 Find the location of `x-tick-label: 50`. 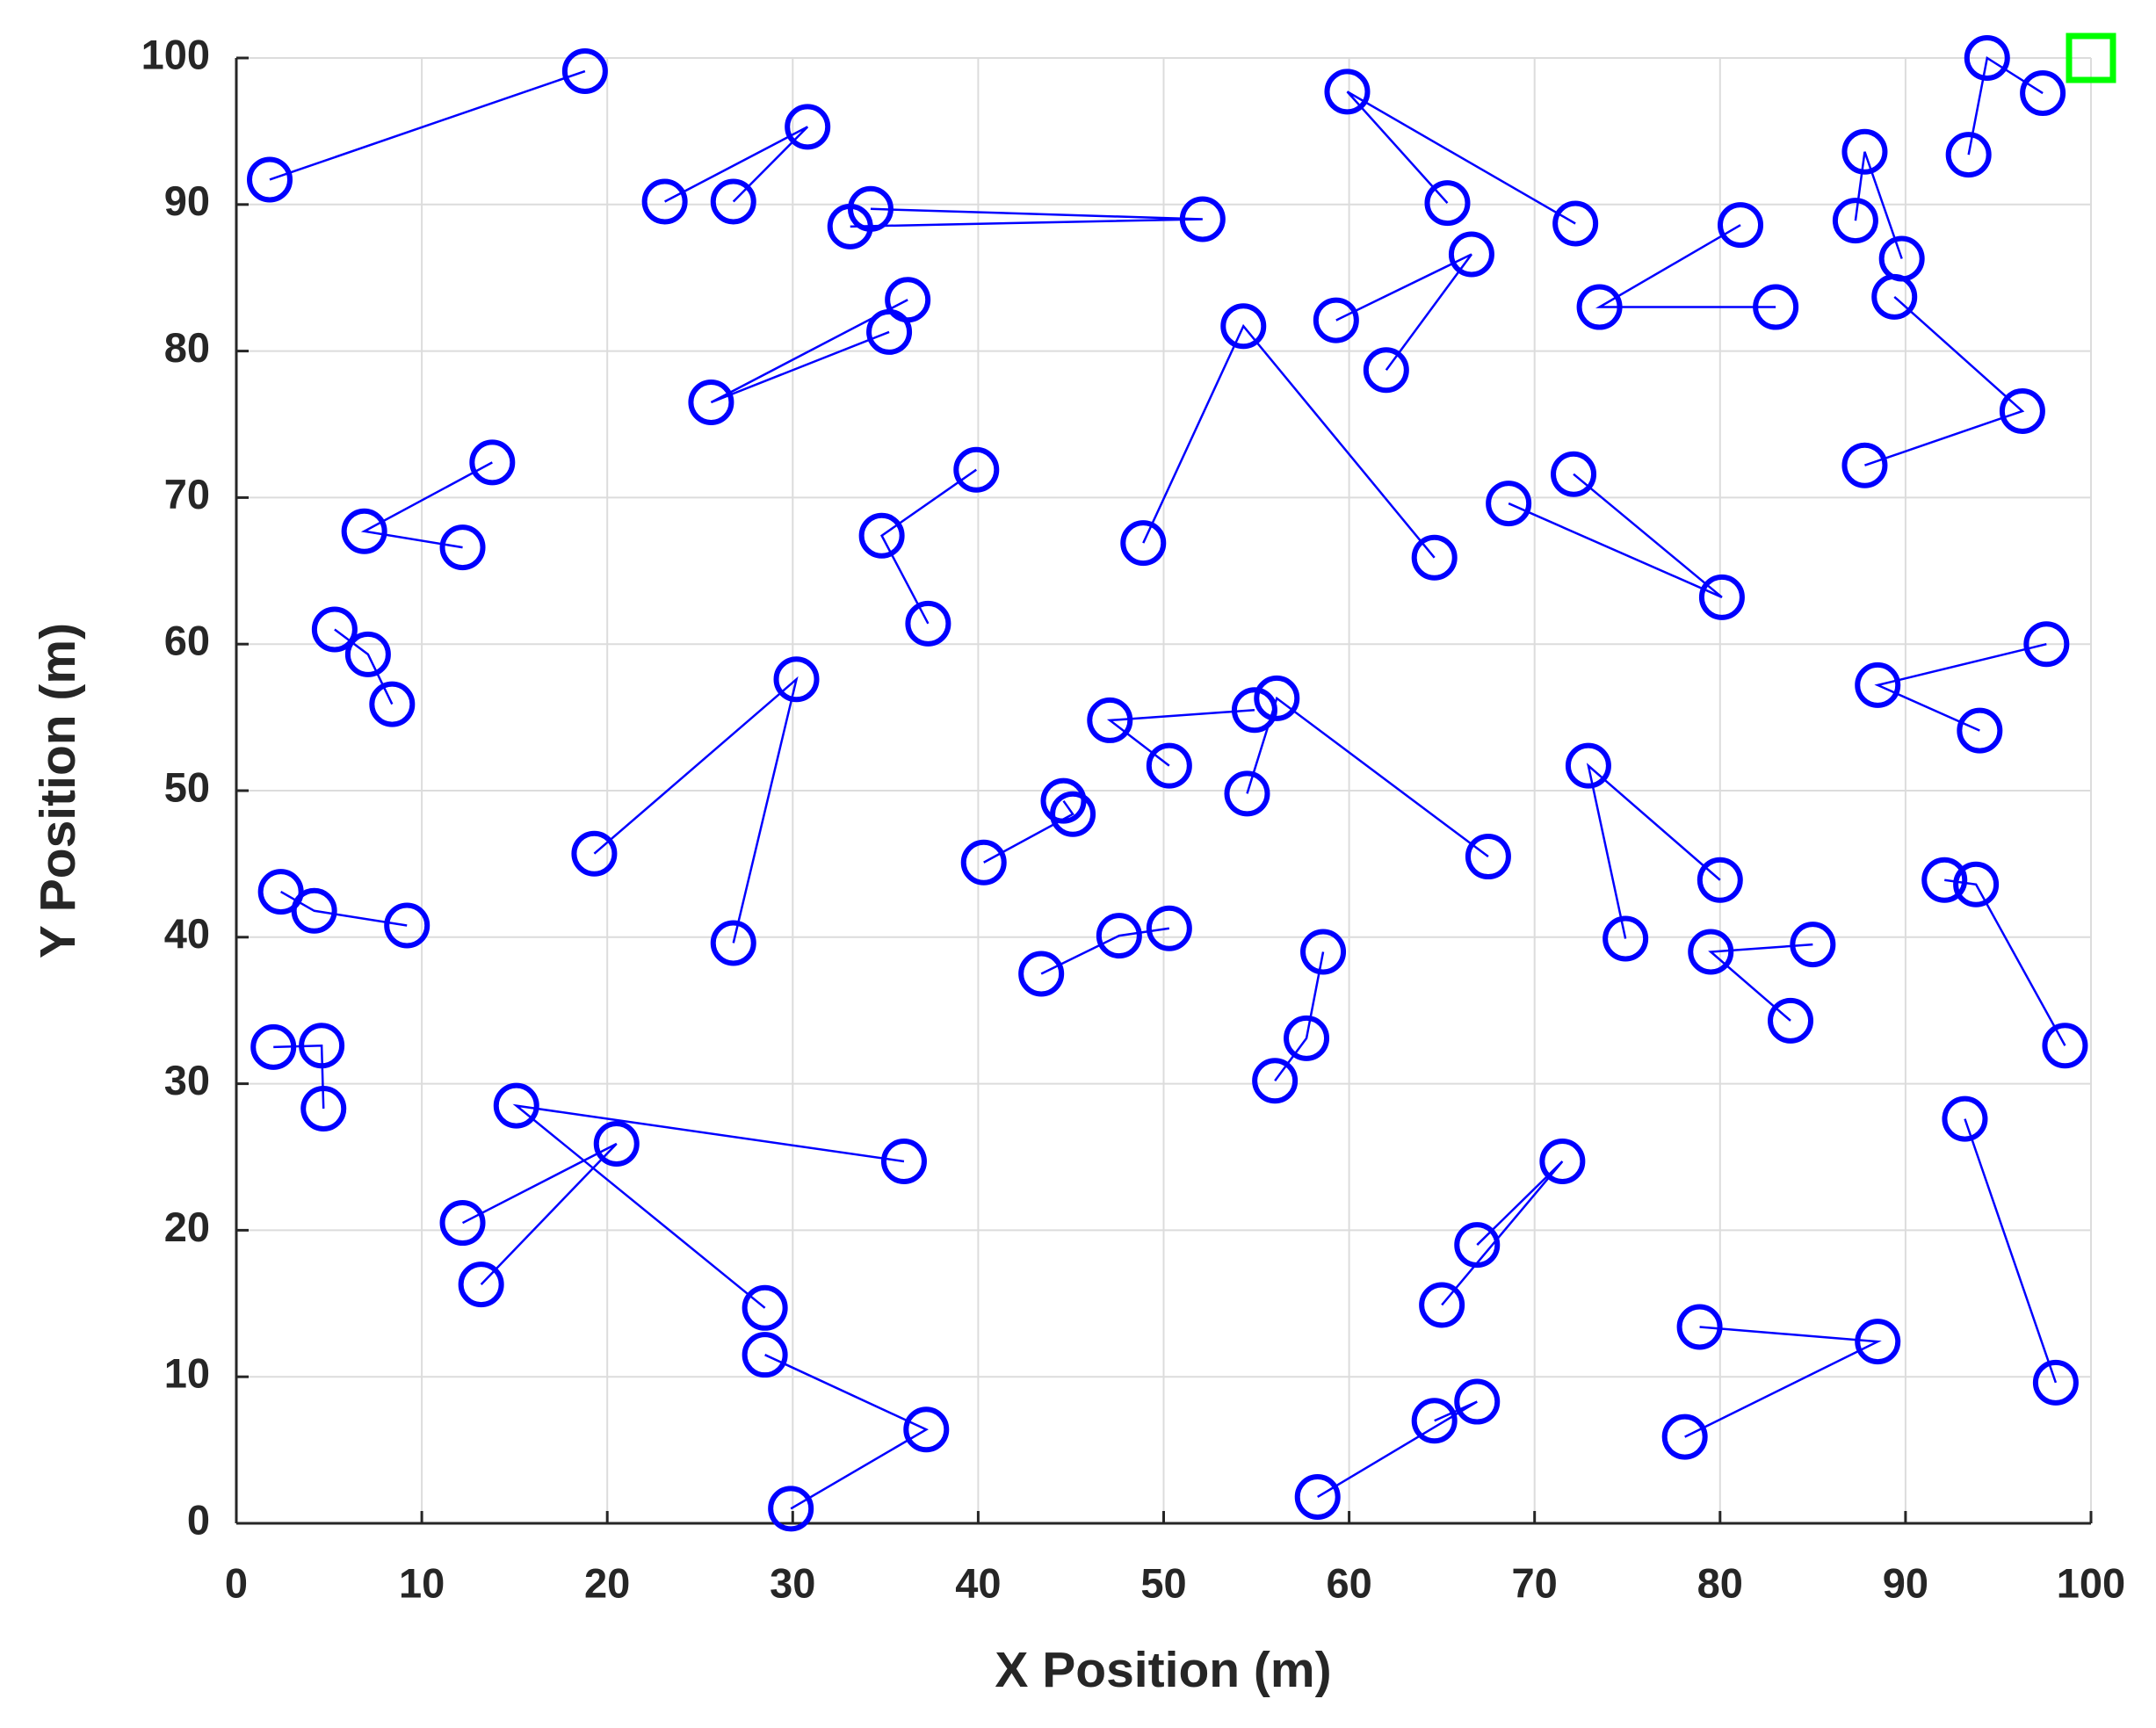

x-tick-label: 50 is located at coordinates (1163, 1582).